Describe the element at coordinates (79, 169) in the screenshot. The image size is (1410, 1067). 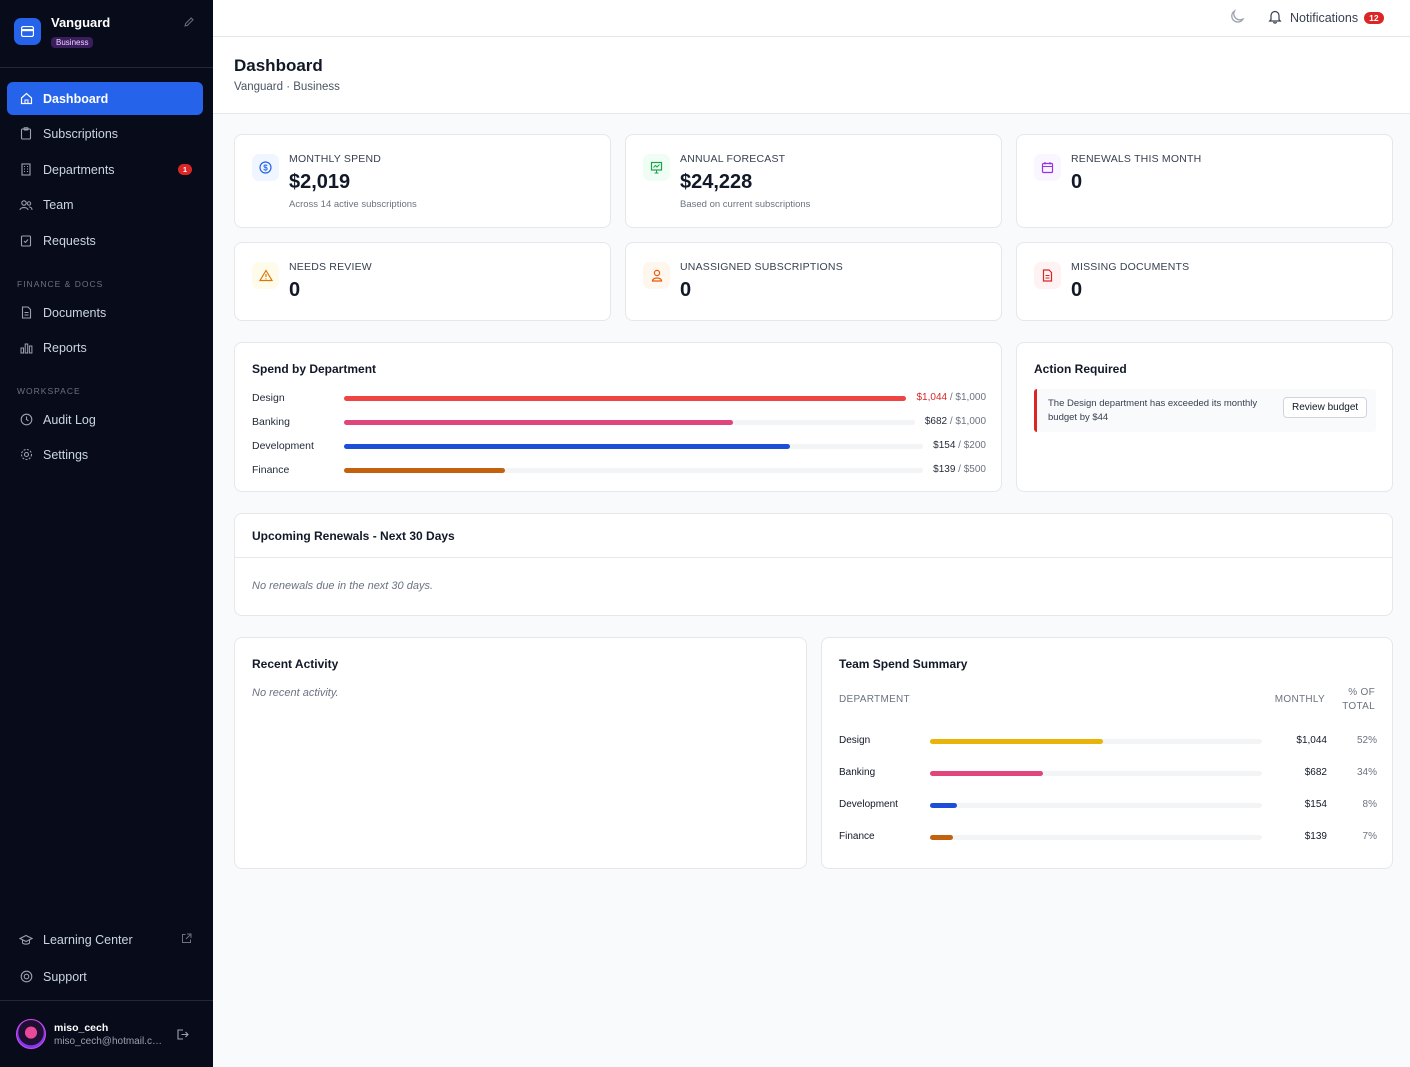
I see `nav-label: Departments` at that location.